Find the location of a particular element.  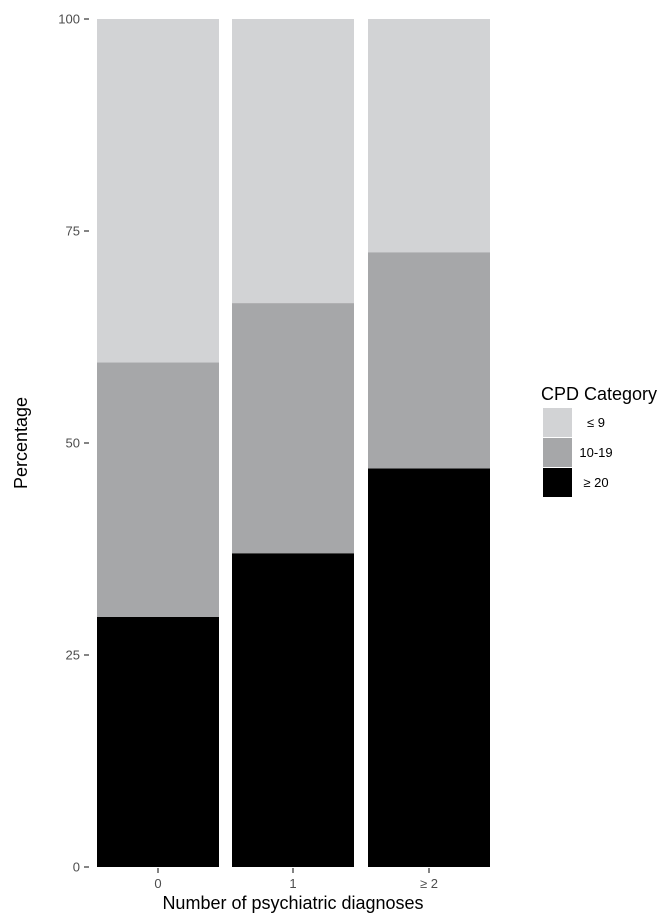

y-axis-title: Percentage is located at coordinates (21, 443).